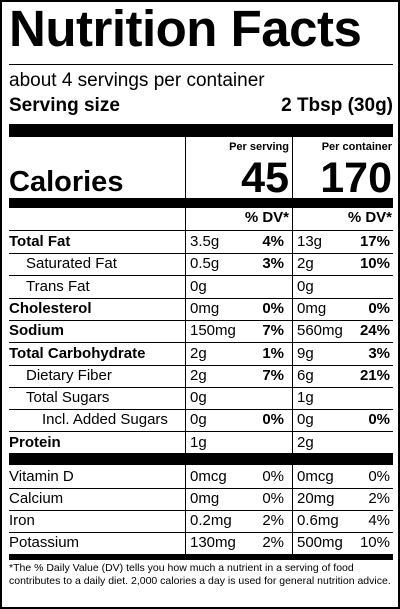  What do you see at coordinates (198, 442) in the screenshot?
I see `serving-amount: 1g` at bounding box center [198, 442].